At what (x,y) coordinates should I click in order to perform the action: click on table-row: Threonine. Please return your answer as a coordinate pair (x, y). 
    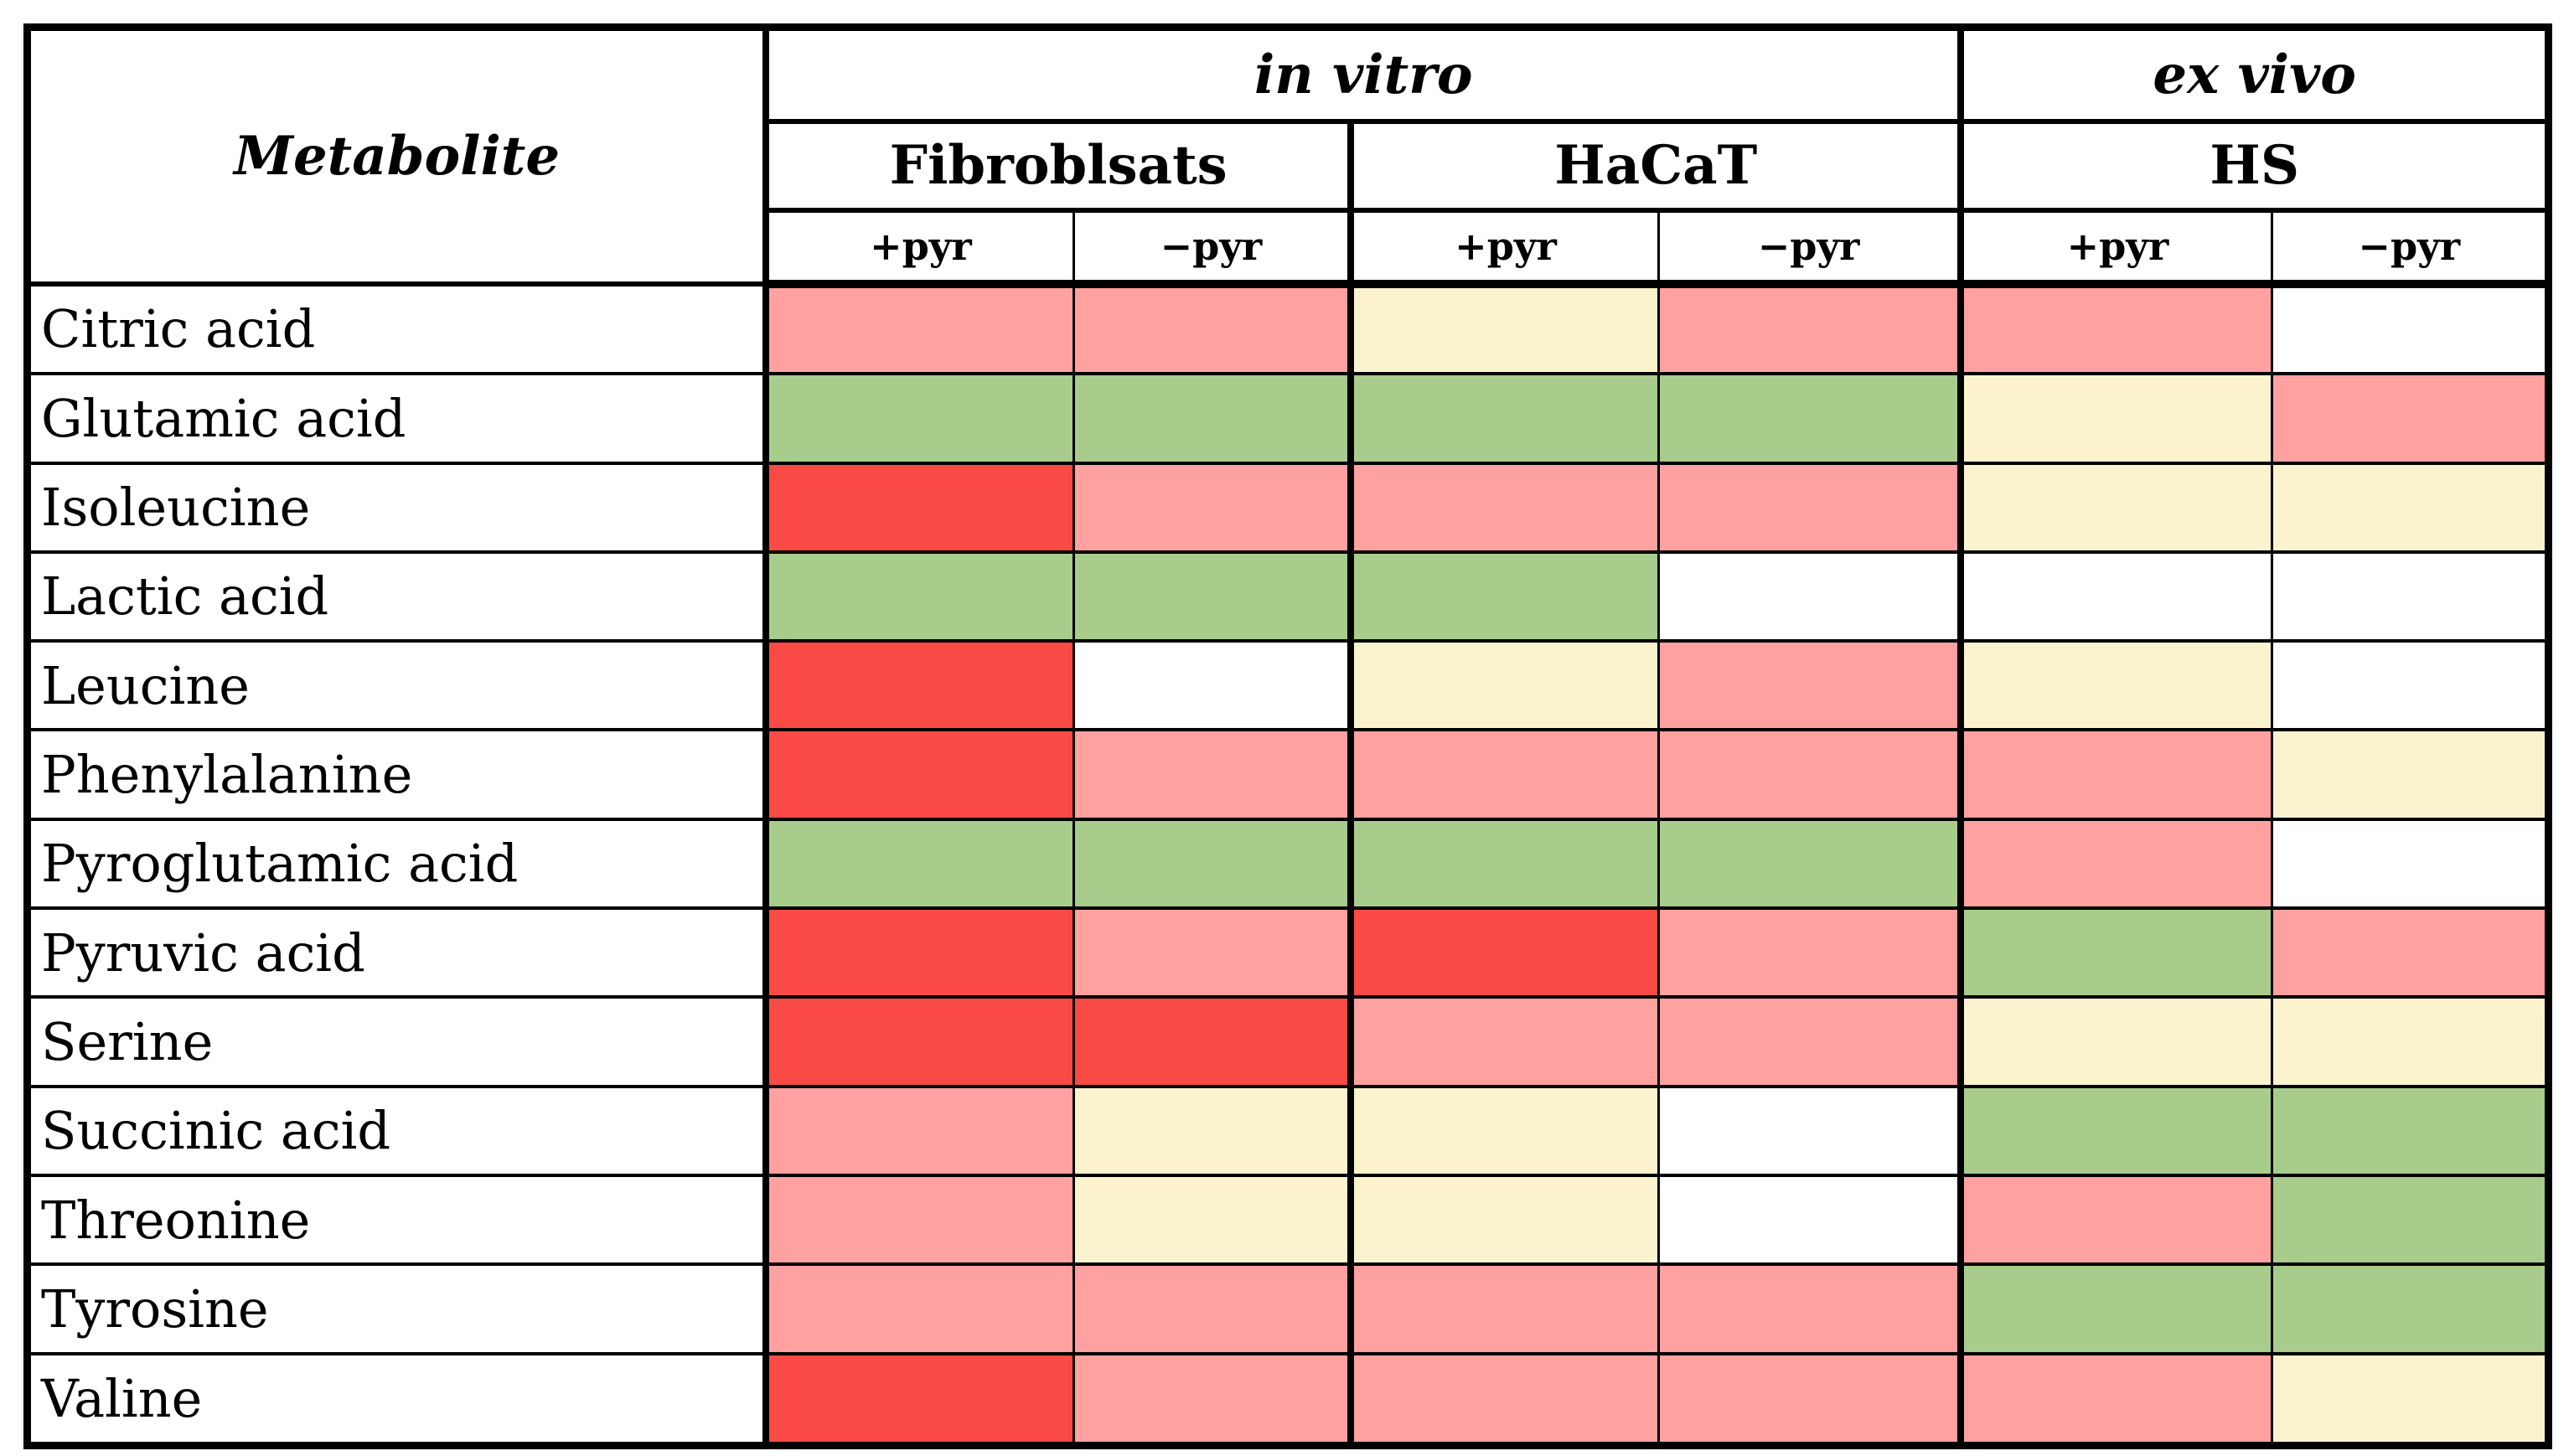
    Looking at the image, I should click on (1288, 1220).